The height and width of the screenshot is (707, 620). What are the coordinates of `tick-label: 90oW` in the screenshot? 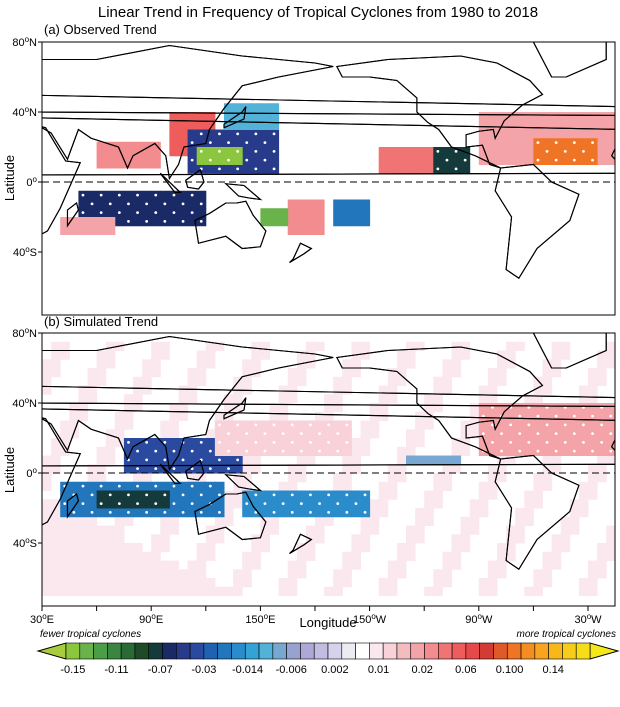 It's located at (479, 619).